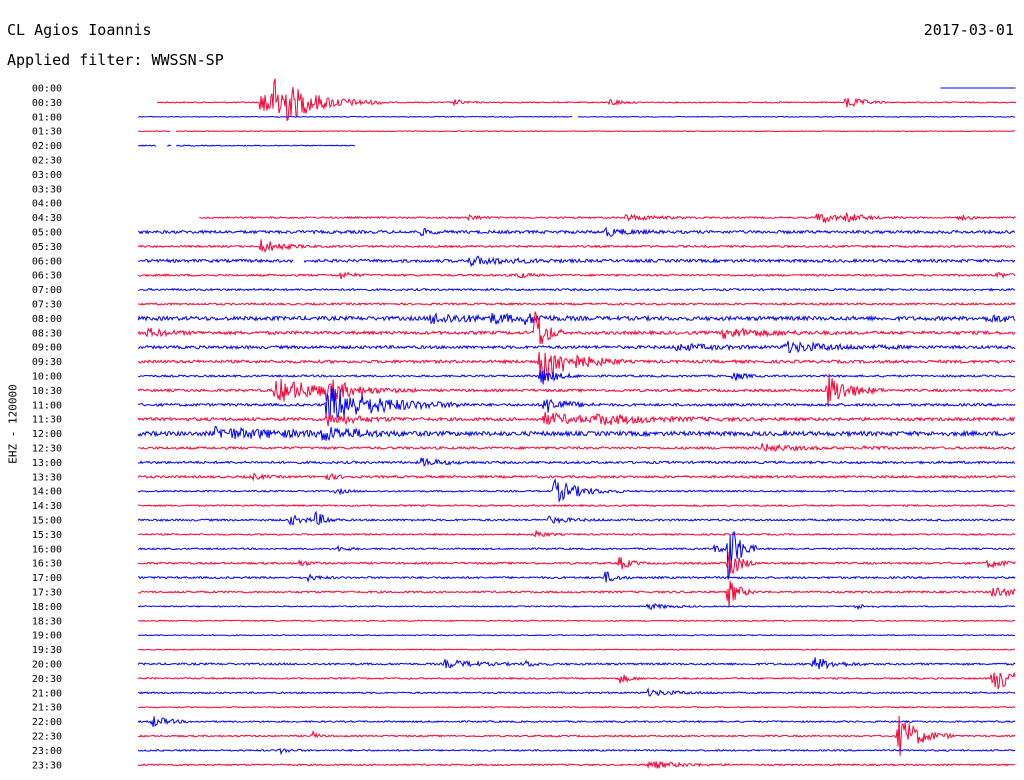  I want to click on date-label: 2017-03-01, so click(968, 30).